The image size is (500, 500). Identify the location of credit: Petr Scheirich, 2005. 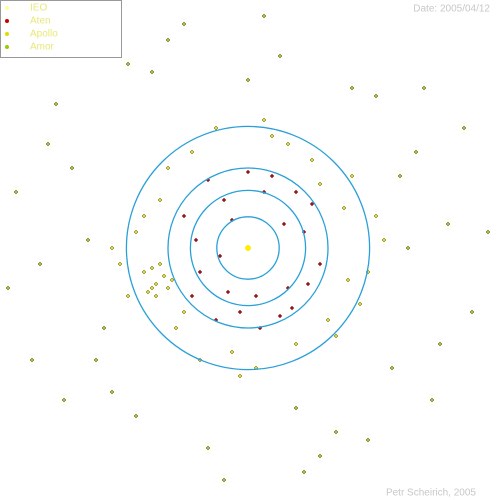
(431, 493).